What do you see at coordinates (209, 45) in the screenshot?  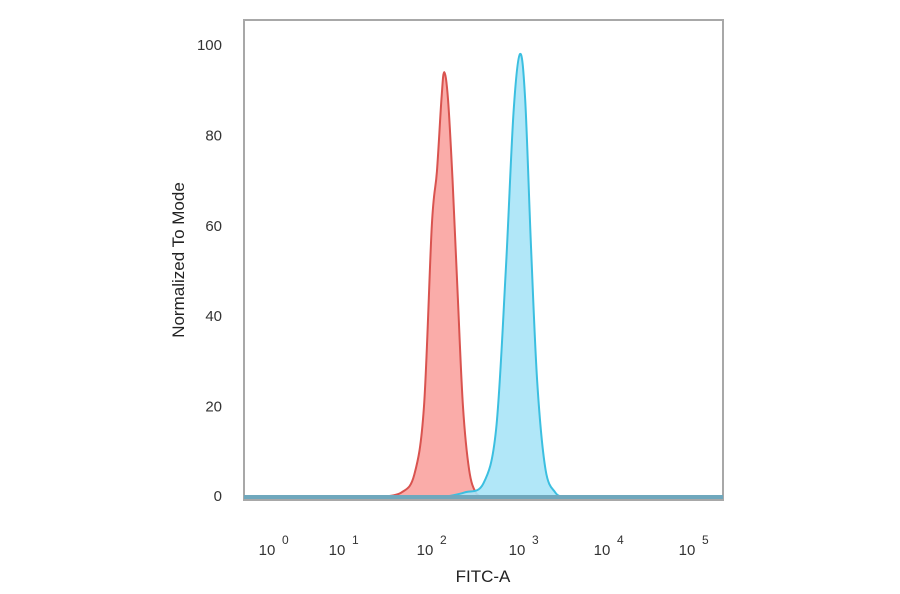 I see `y-tick-label: 100` at bounding box center [209, 45].